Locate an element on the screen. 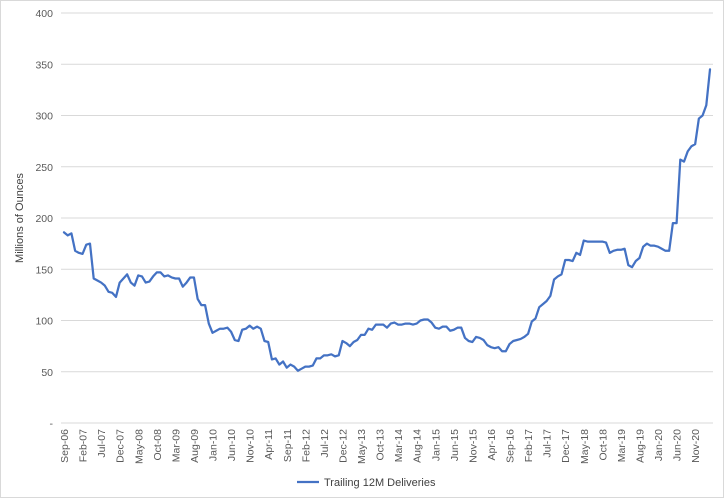  y-tick-label: 300 is located at coordinates (44, 117).